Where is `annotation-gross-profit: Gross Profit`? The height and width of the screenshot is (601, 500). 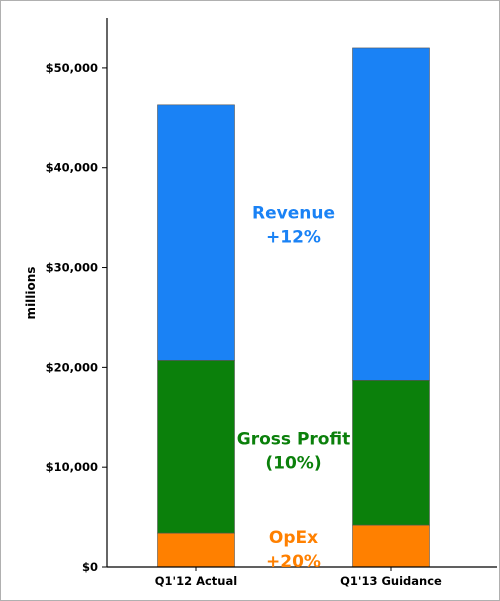
annotation-gross-profit: Gross Profit is located at coordinates (293, 440).